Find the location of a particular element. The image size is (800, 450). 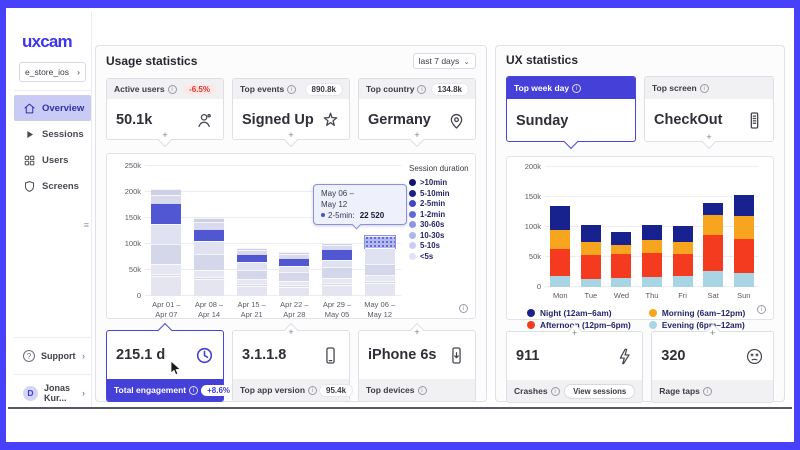

top-app-version-card: + 3.1.1.8 Top app version 95.4k is located at coordinates (292, 362).